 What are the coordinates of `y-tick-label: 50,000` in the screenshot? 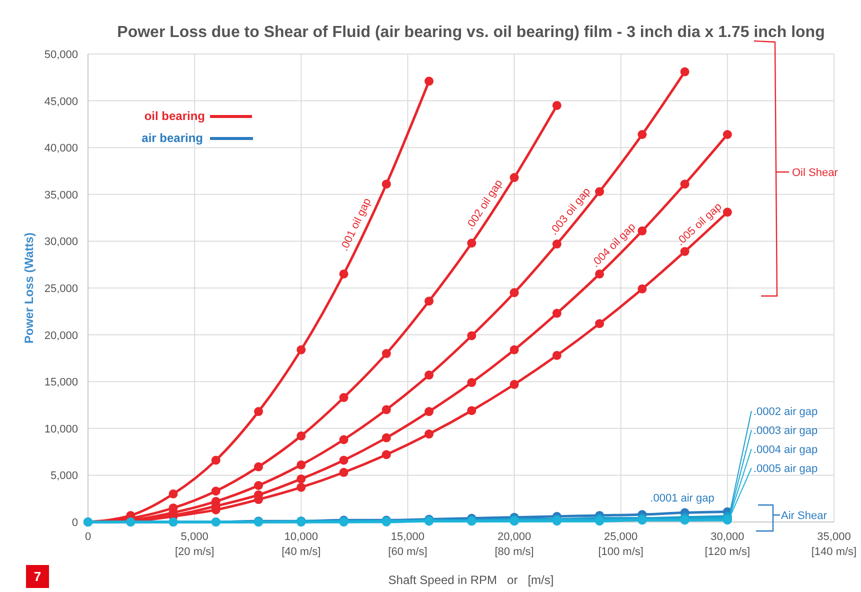 It's located at (61, 55).